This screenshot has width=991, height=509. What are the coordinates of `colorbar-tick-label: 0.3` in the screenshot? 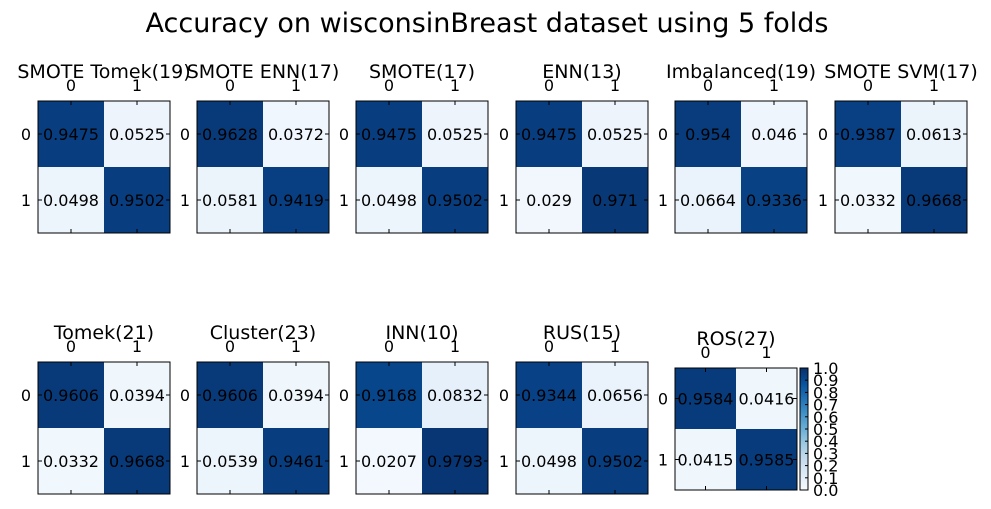 It's located at (825, 453).